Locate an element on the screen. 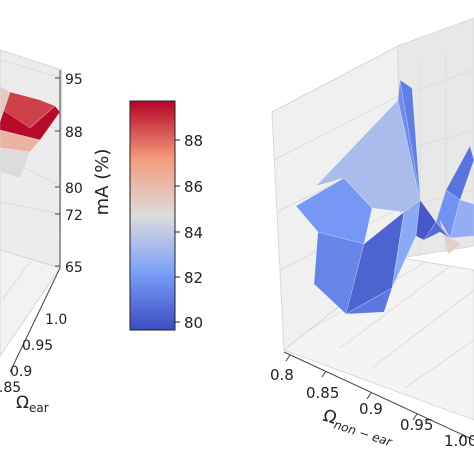 The image size is (474, 474). left-y-tick-label: 1.0 is located at coordinates (56, 320).